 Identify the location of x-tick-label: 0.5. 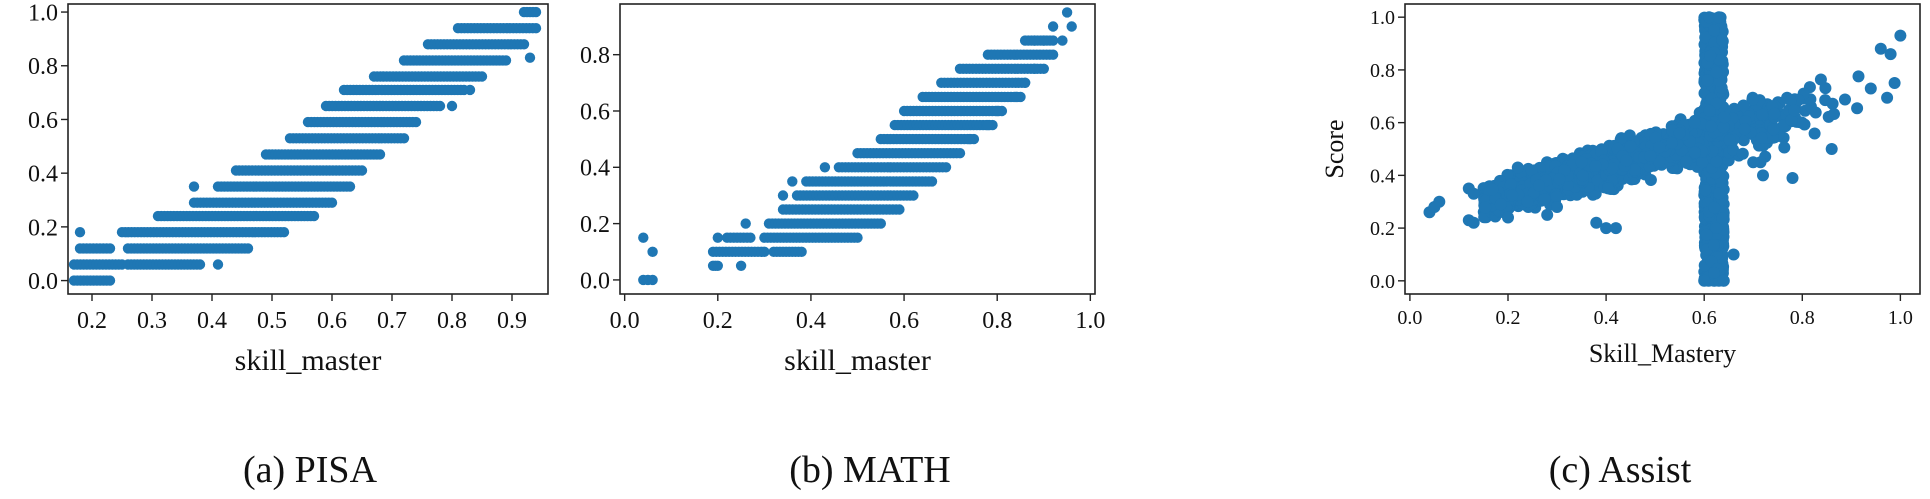
(272, 321).